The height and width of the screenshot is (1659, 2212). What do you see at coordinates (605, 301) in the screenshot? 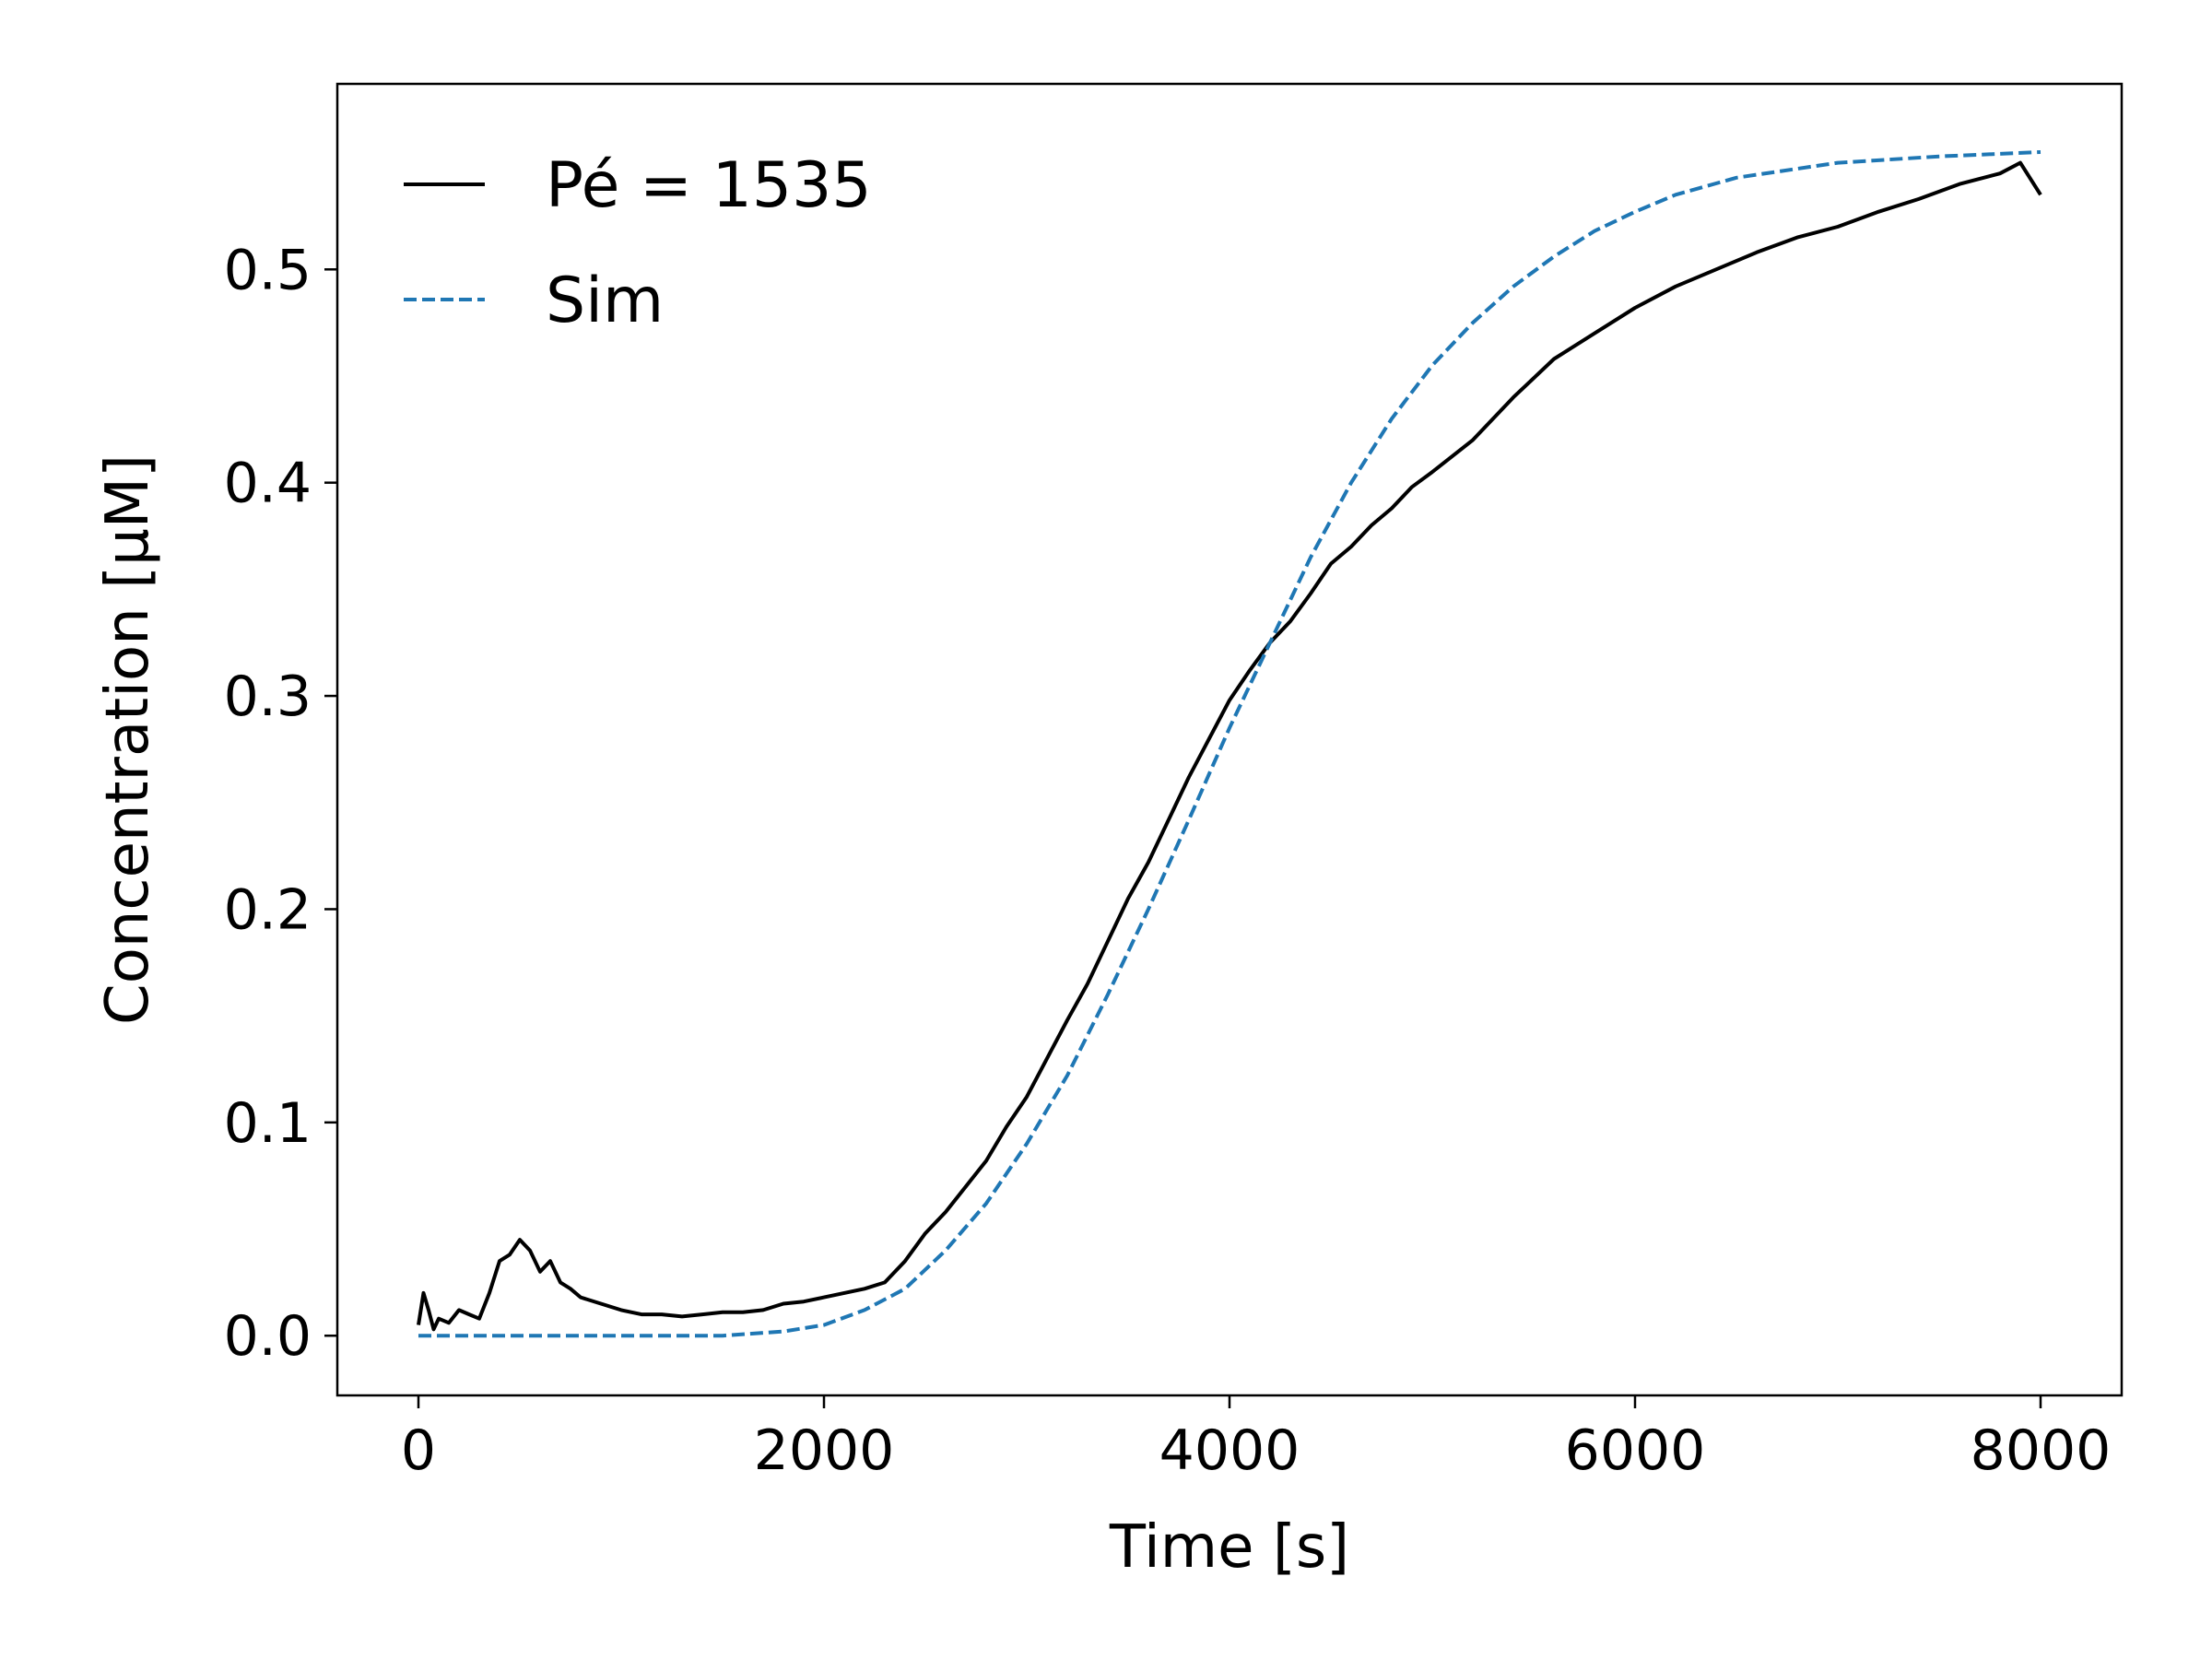
I see `legend-label: Sim` at bounding box center [605, 301].